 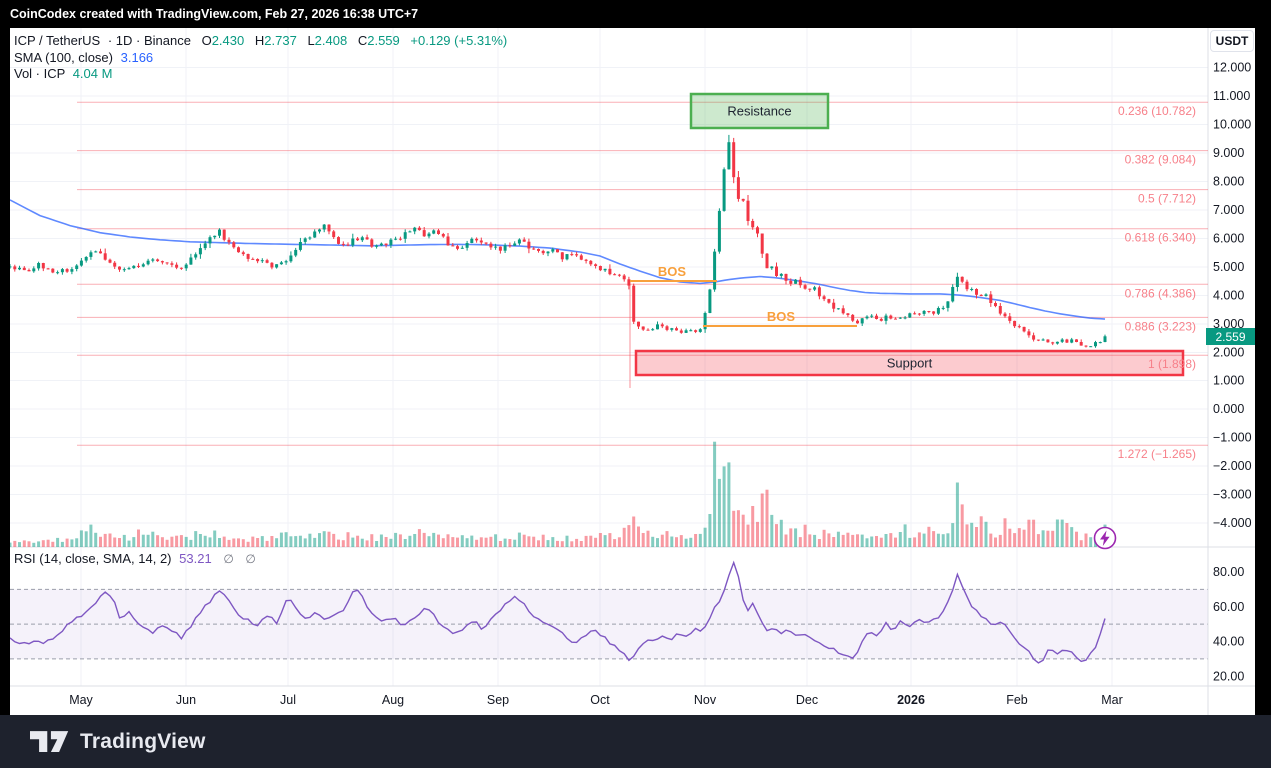 I want to click on tradingview-brand-text: TradingView, so click(x=143, y=741).